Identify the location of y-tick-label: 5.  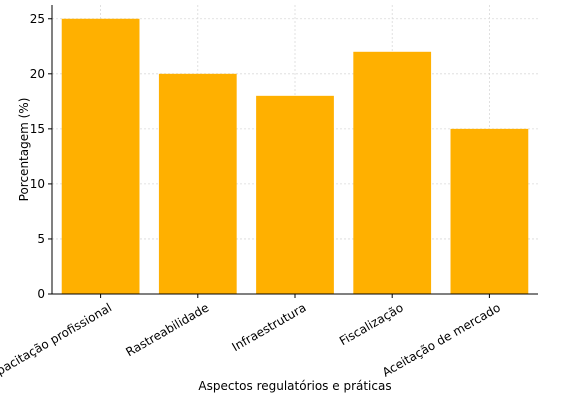
(41, 239).